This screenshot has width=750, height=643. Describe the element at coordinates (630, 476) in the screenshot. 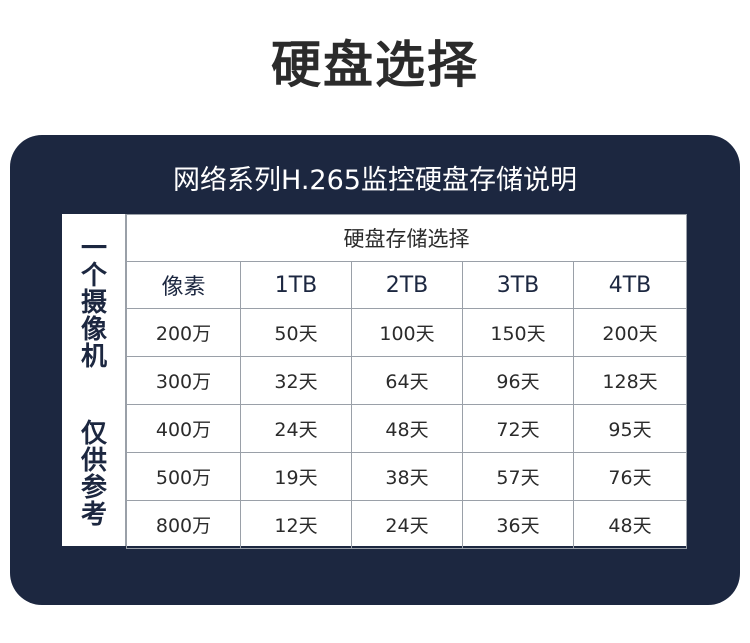

I see `table-cell: 76天` at that location.